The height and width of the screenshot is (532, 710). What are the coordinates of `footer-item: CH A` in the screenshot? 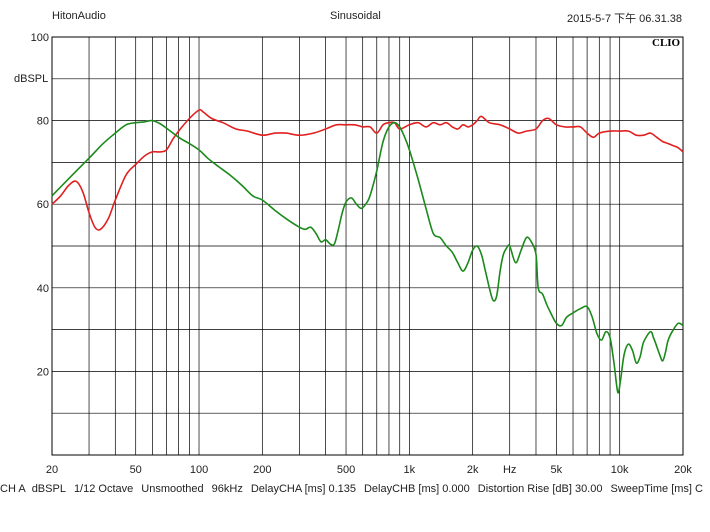 It's located at (13, 489).